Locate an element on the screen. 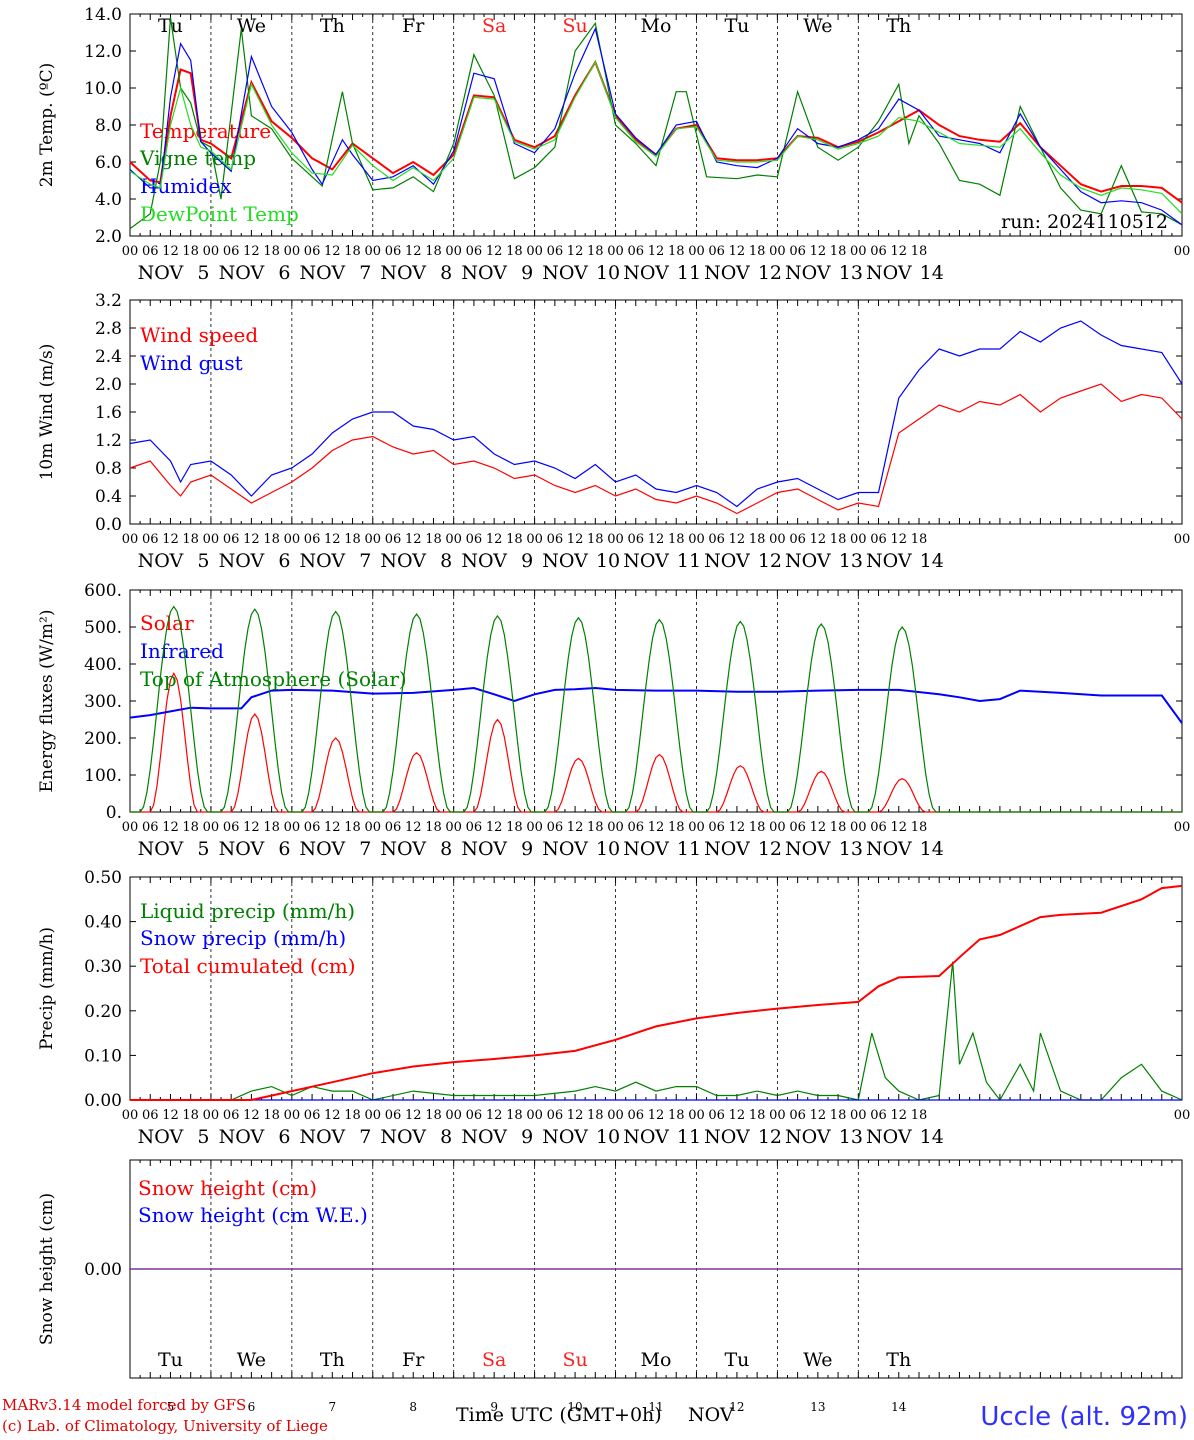 Image resolution: width=1194 pixels, height=1440 pixels. station-label: Uccle (alt. 92m) is located at coordinates (1084, 1417).